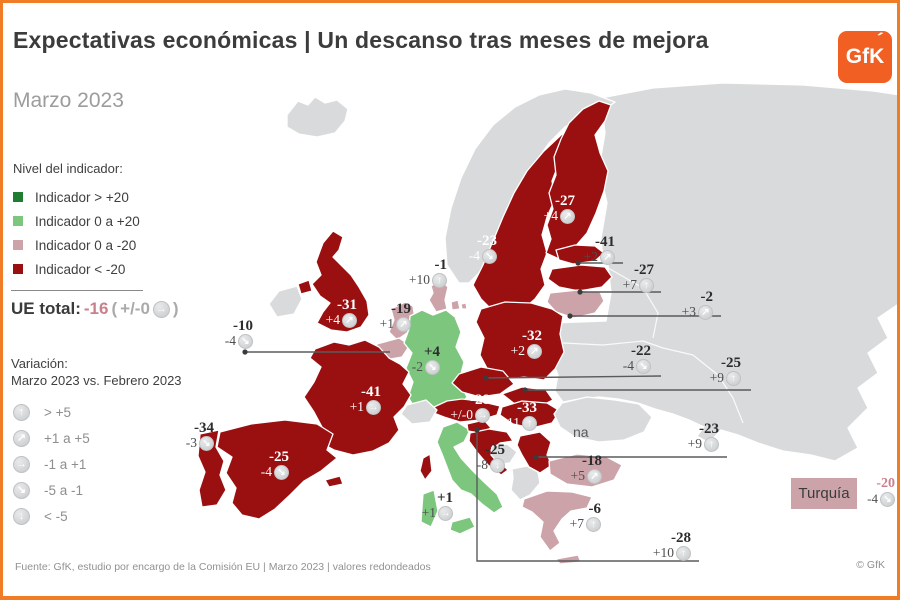  What do you see at coordinates (482, 464) in the screenshot?
I see `variation-value: -8` at bounding box center [482, 464].